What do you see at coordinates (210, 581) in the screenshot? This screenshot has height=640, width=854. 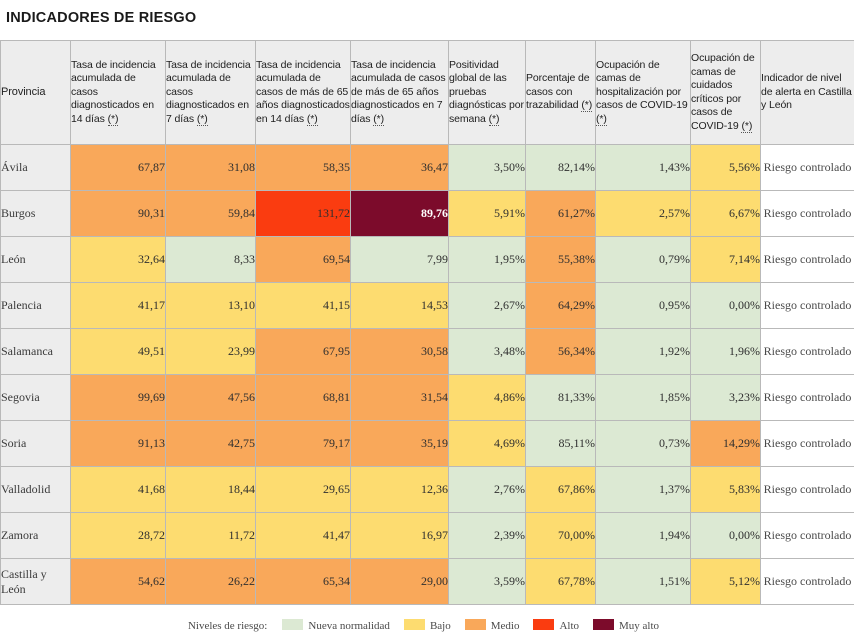 I see `metric-cell: 26,22` at bounding box center [210, 581].